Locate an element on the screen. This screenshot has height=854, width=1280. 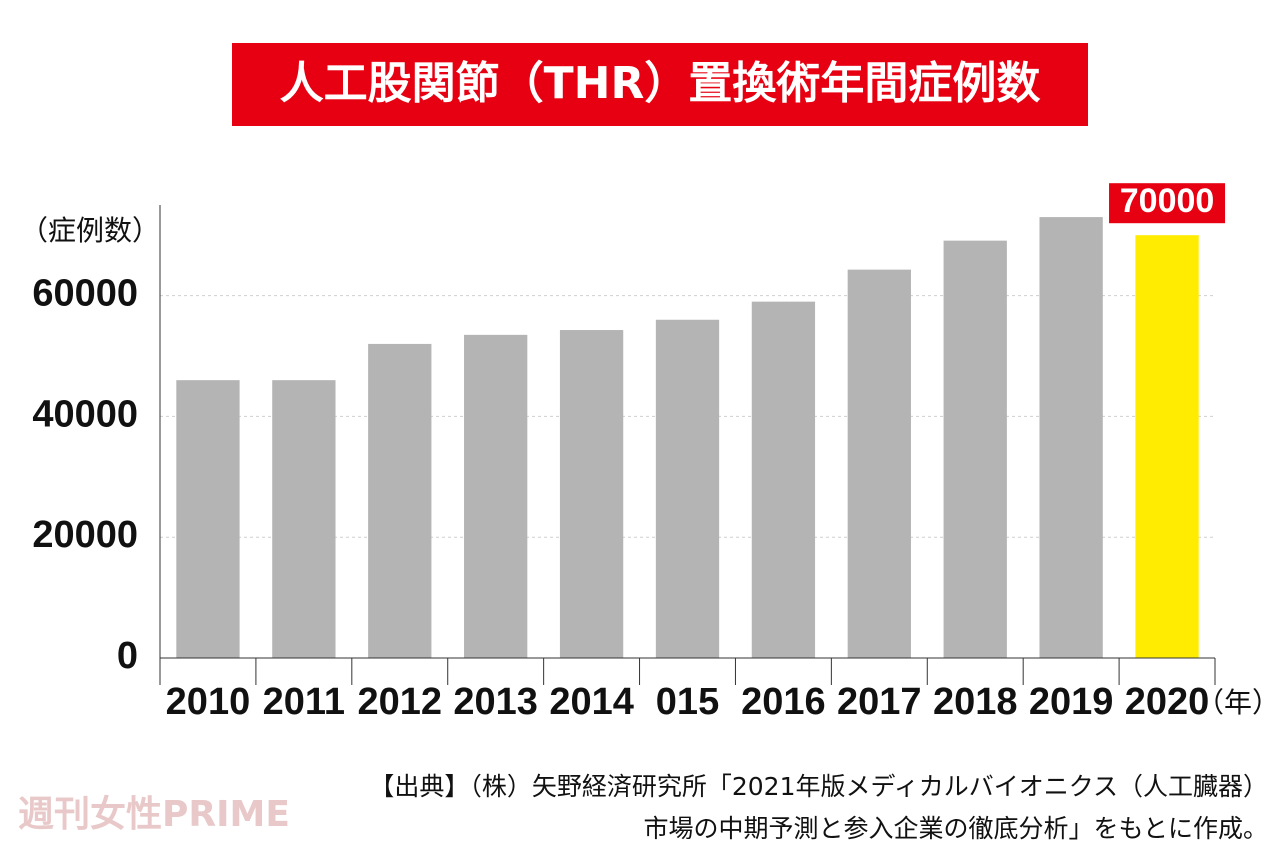
x-tick-label: 2020 is located at coordinates (1167, 702).